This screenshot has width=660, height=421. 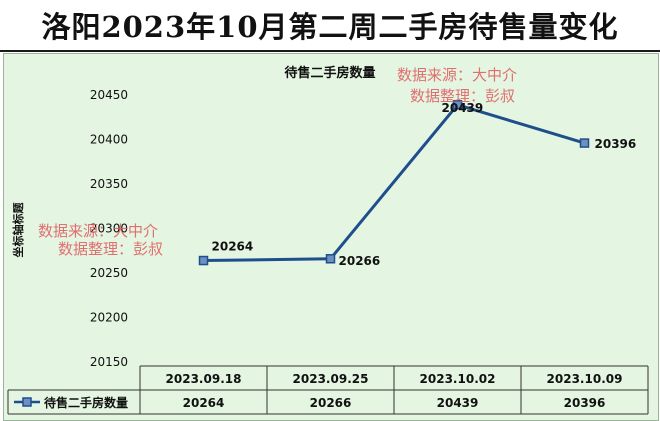 I want to click on y-axis-ticks: 20150 20200 20250 20300 20350 20400 20450, so click(x=109, y=228).